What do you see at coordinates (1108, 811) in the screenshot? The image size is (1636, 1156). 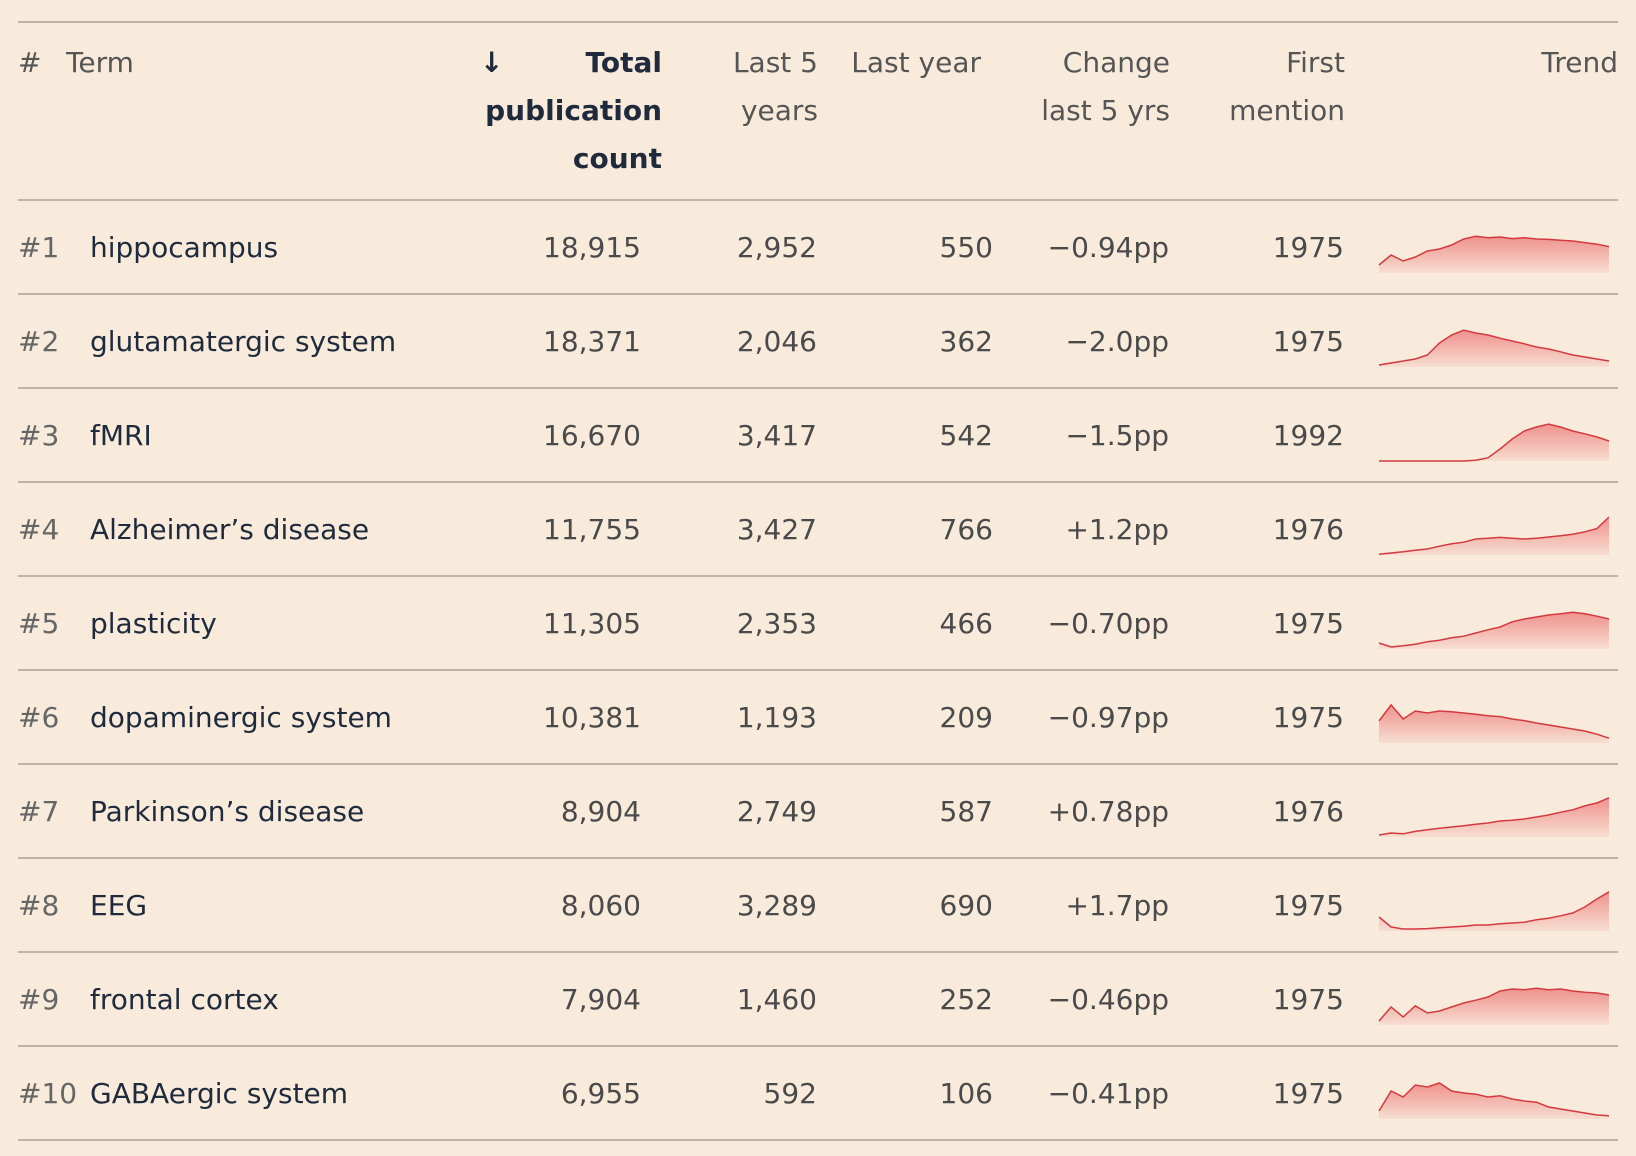 I see `cell-change: +0.78pp` at bounding box center [1108, 811].